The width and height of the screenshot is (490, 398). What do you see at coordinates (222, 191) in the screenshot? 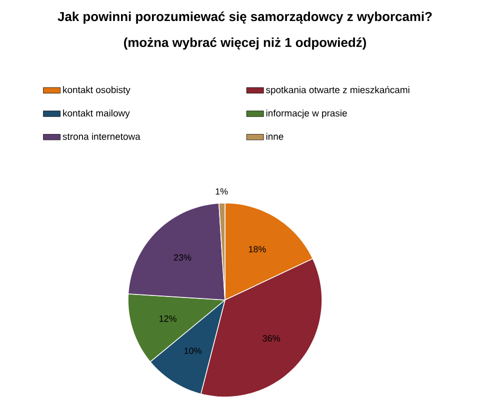
I see `data-label: 1%` at bounding box center [222, 191].